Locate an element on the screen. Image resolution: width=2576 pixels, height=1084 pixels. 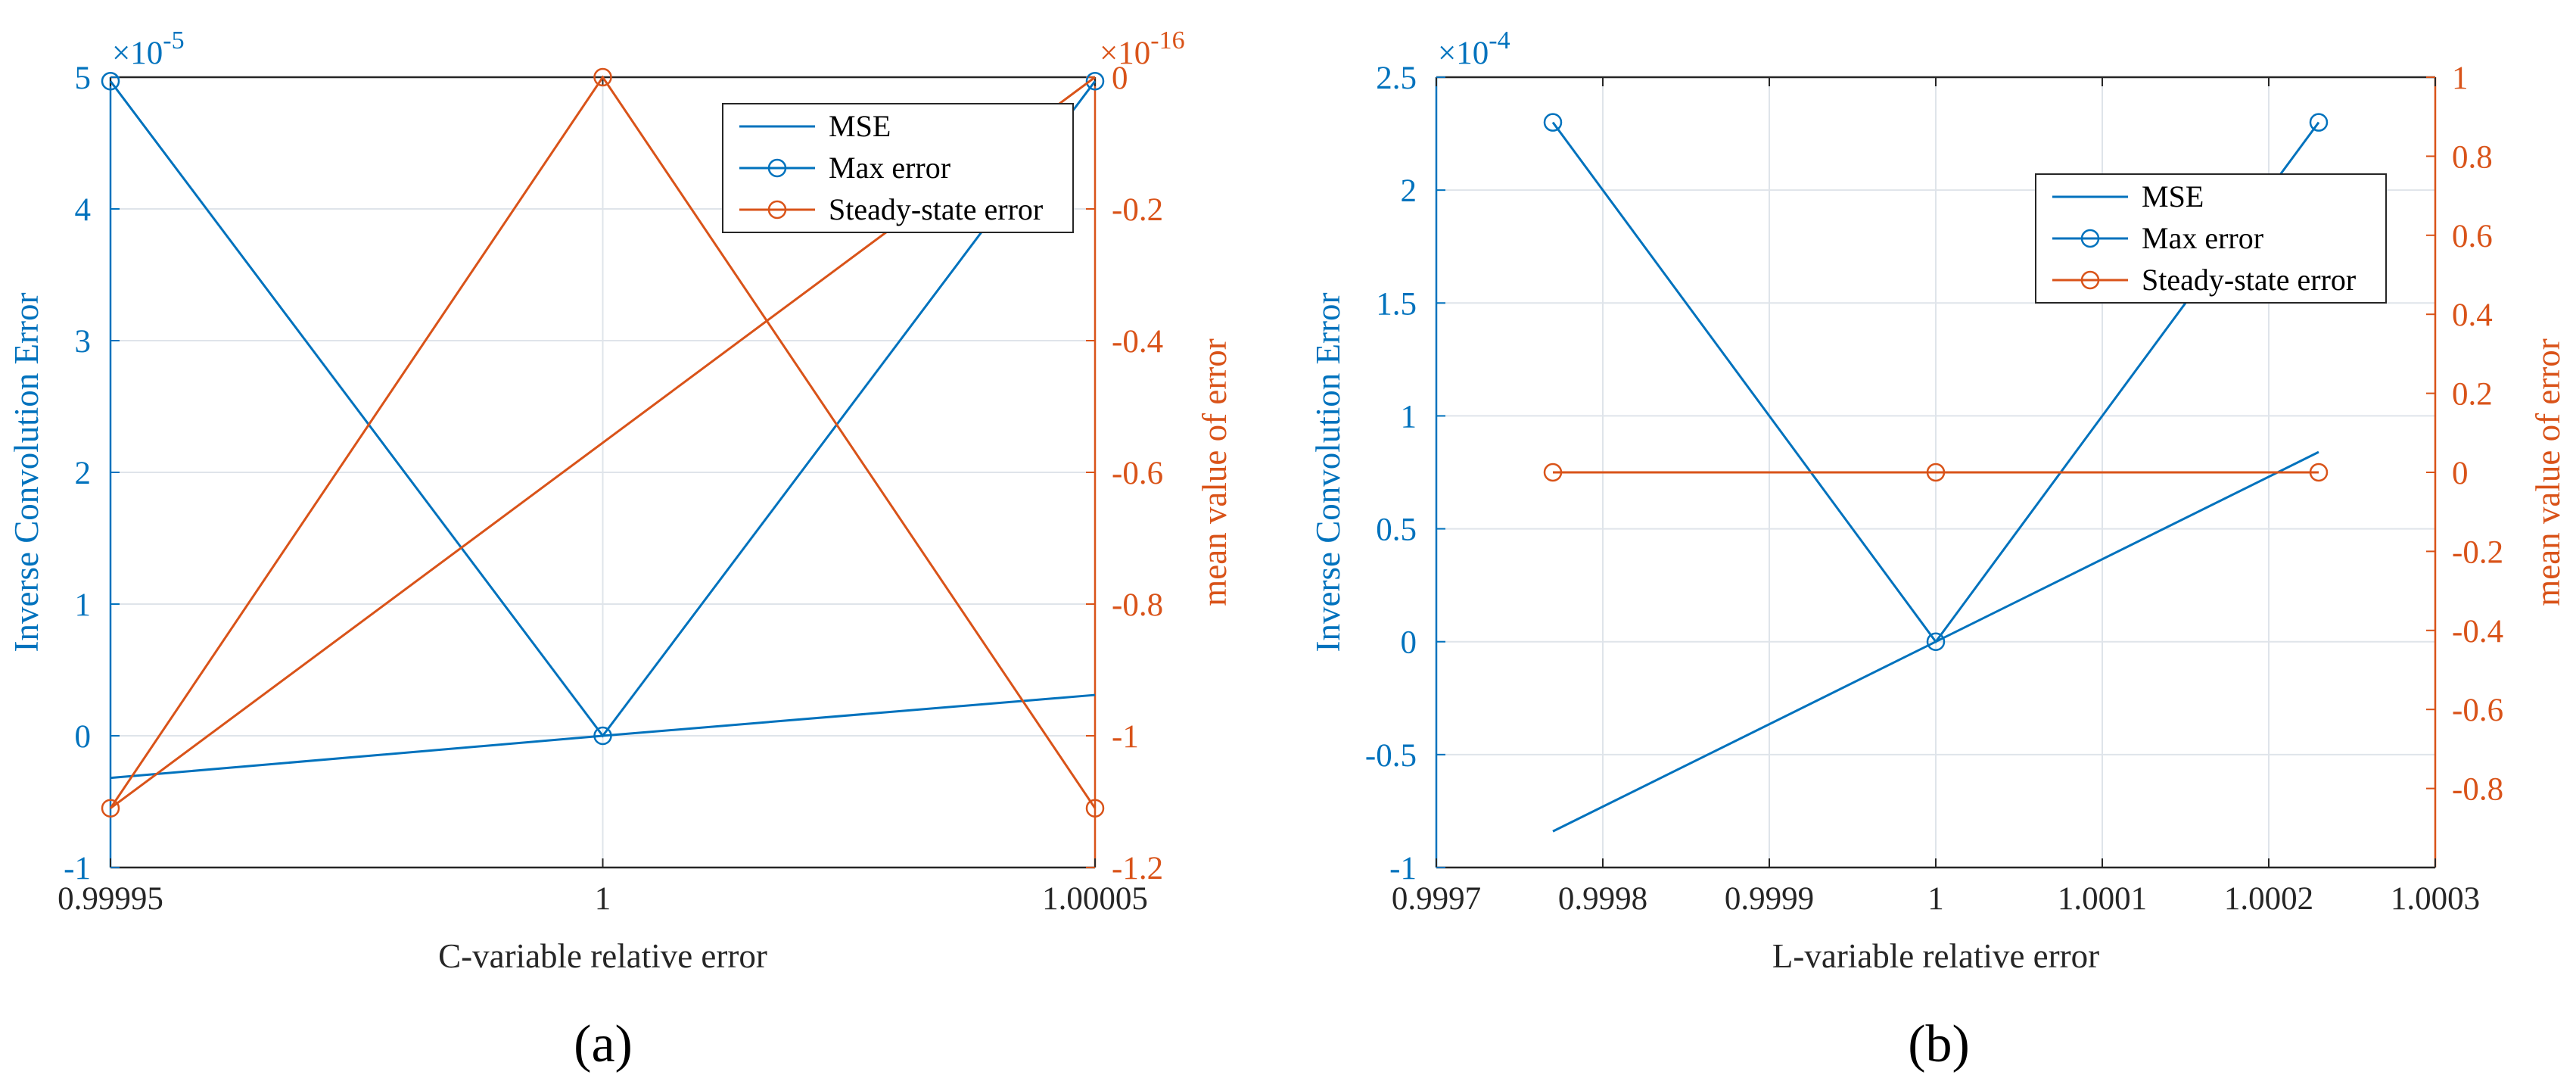
right-axis-exponent-base: ×10 is located at coordinates (1125, 53).